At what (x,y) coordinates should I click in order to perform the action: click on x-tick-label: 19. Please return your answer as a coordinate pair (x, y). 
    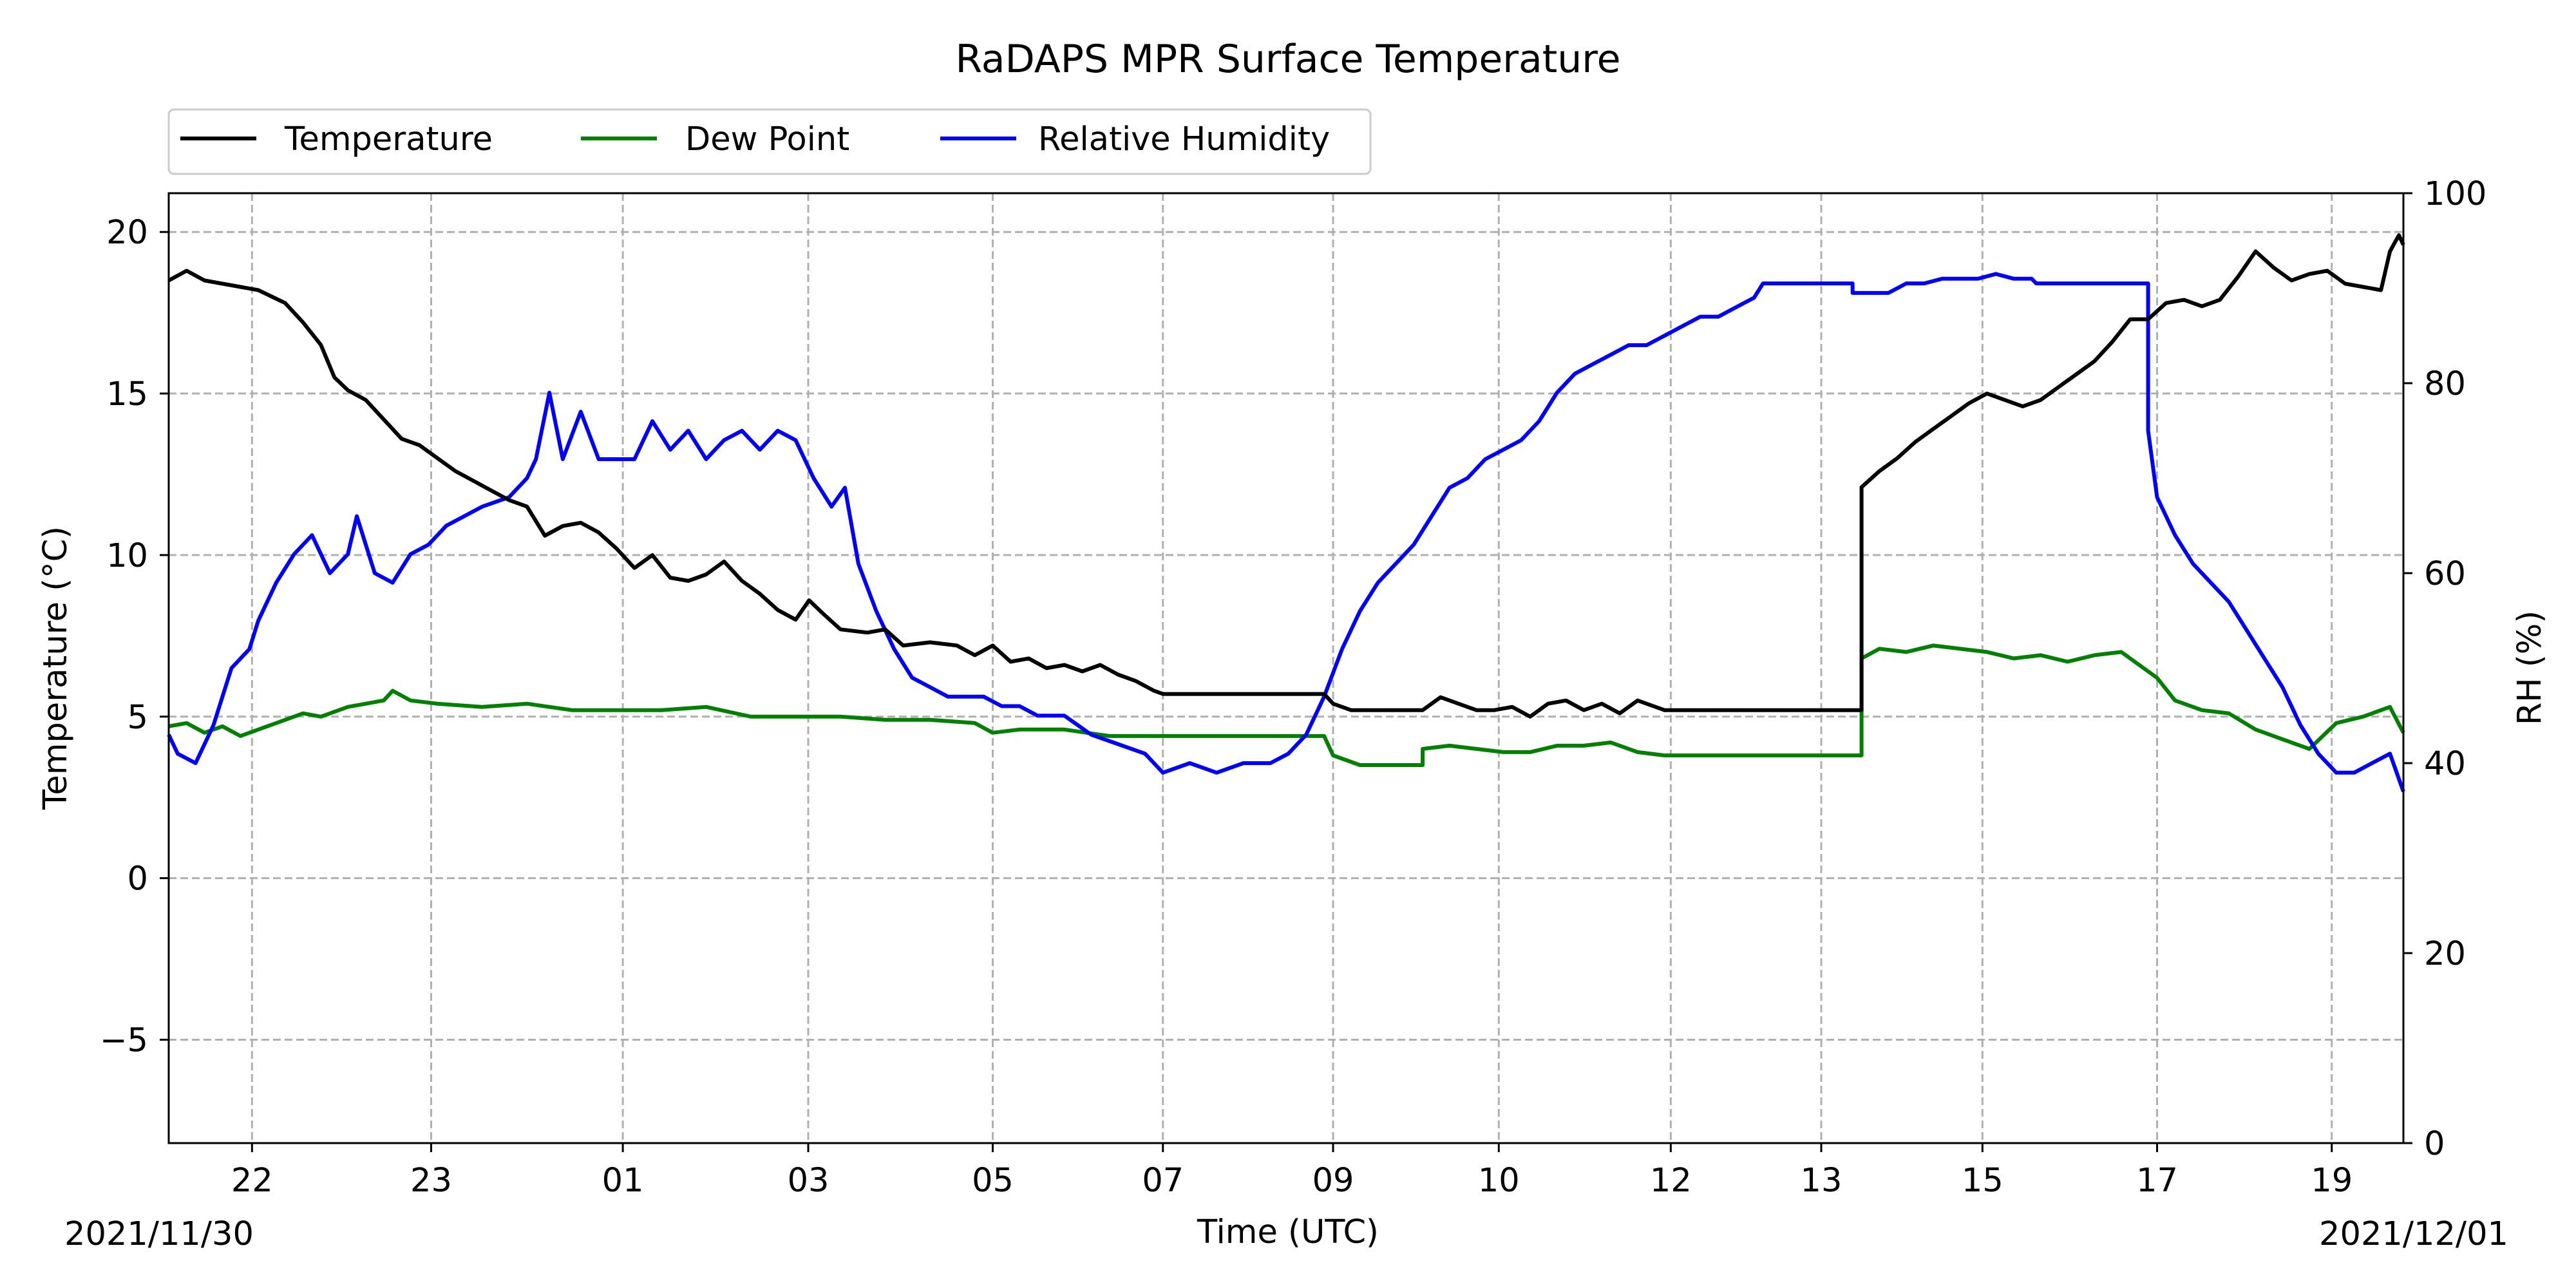
    Looking at the image, I should click on (2332, 1181).